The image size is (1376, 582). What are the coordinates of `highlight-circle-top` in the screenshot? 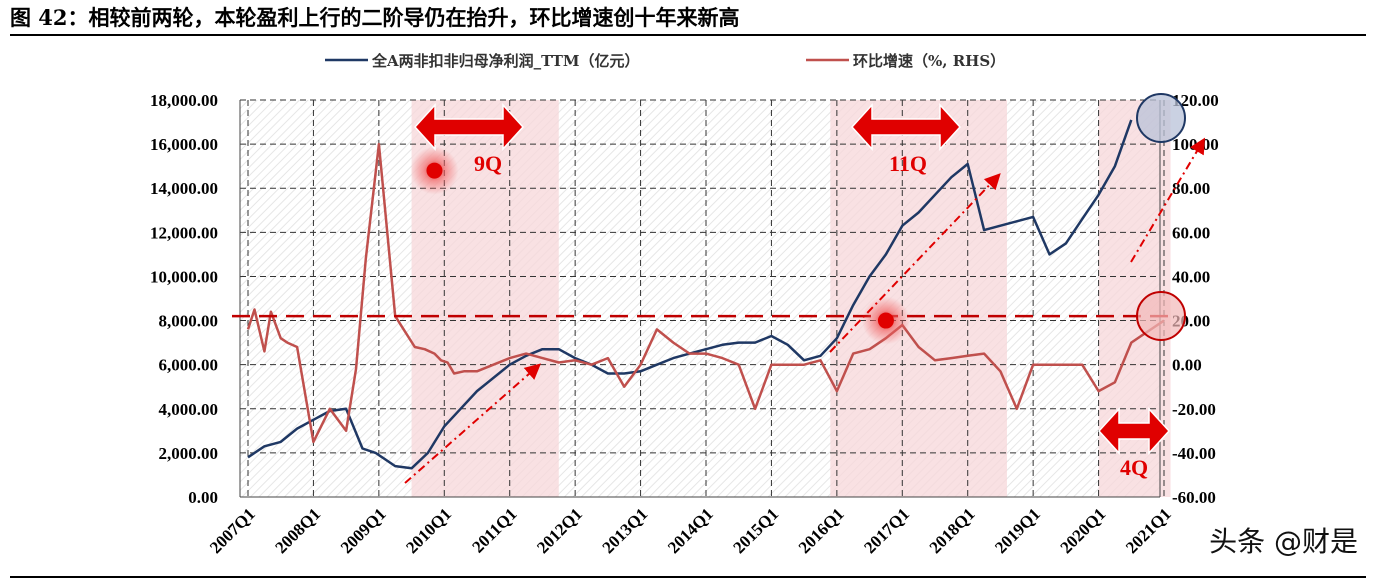 It's located at (1161, 118).